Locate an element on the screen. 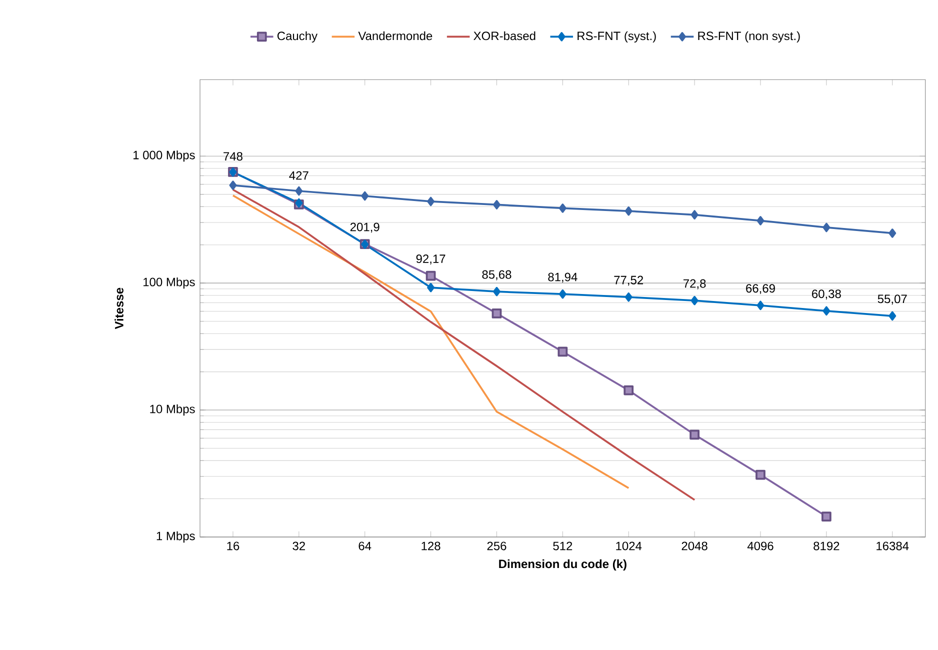  data-label: 92,17 is located at coordinates (431, 259).